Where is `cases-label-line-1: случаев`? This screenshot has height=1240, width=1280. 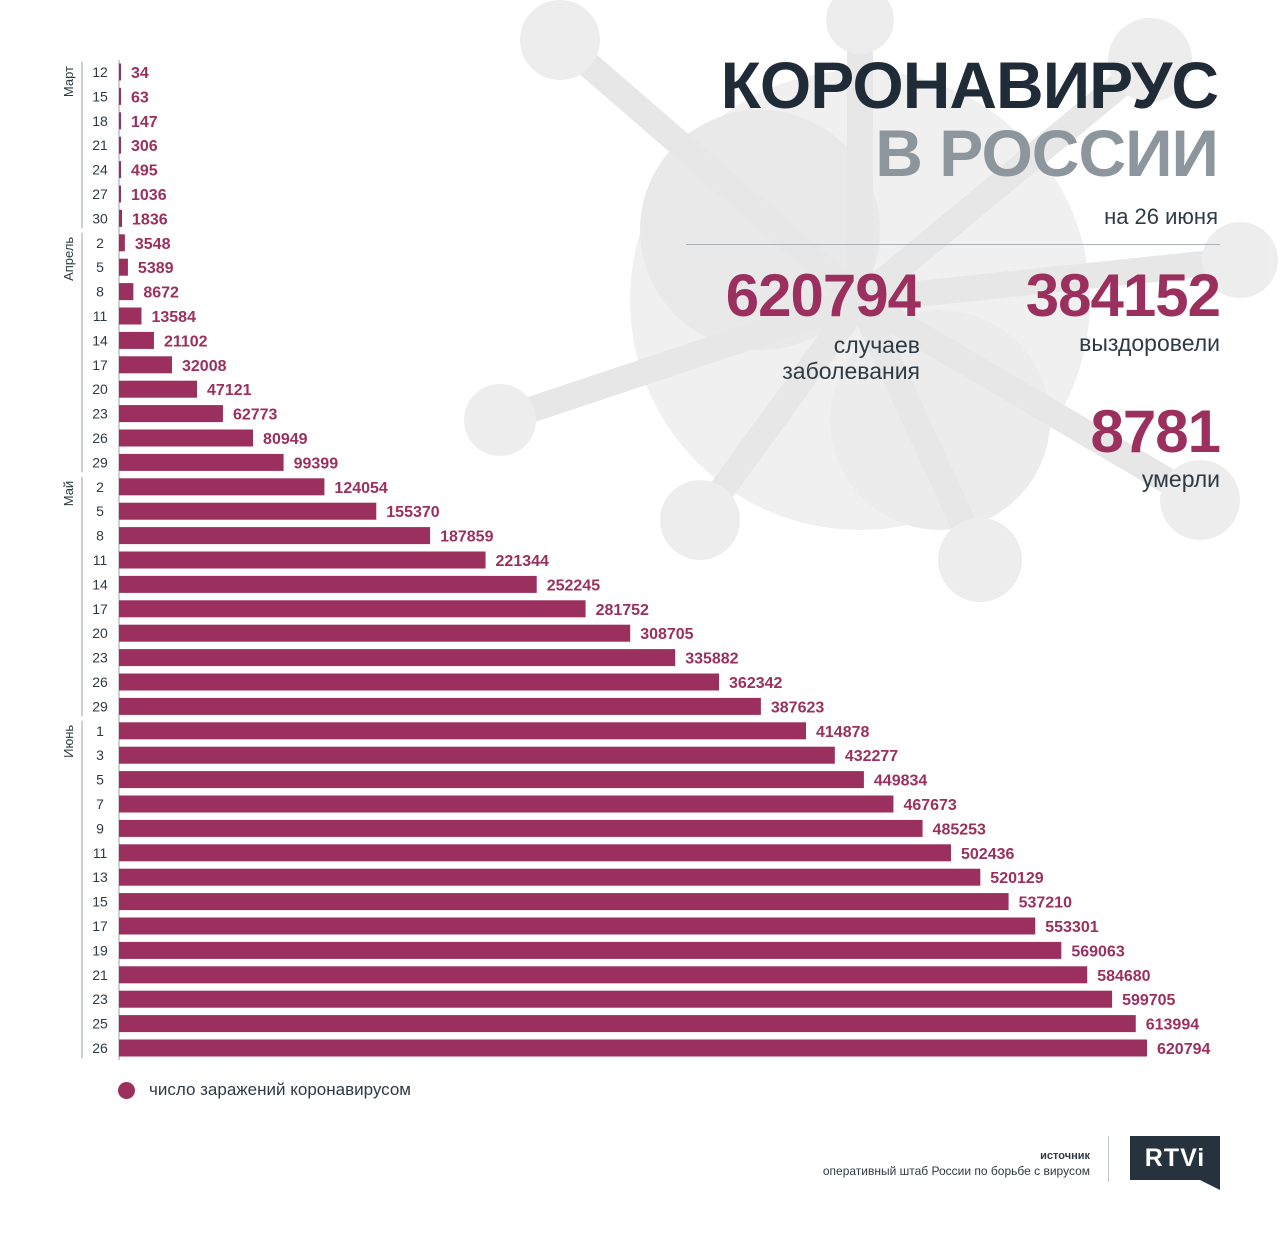
cases-label-line-1: случаев is located at coordinates (876, 345).